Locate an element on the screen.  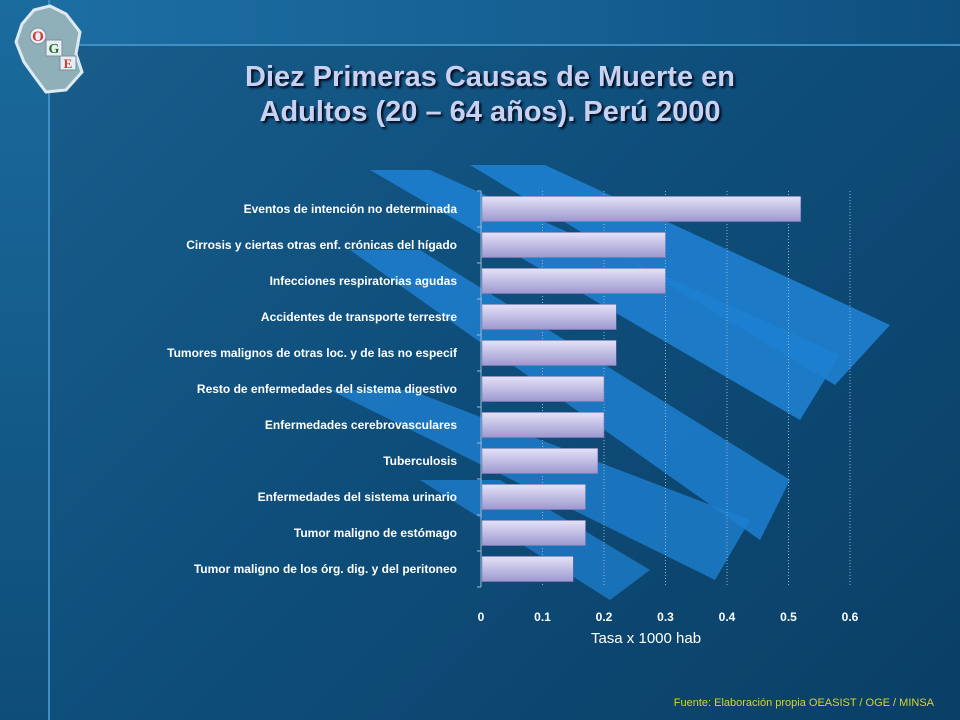
logo-letter-e-badge is located at coordinates (68, 63).